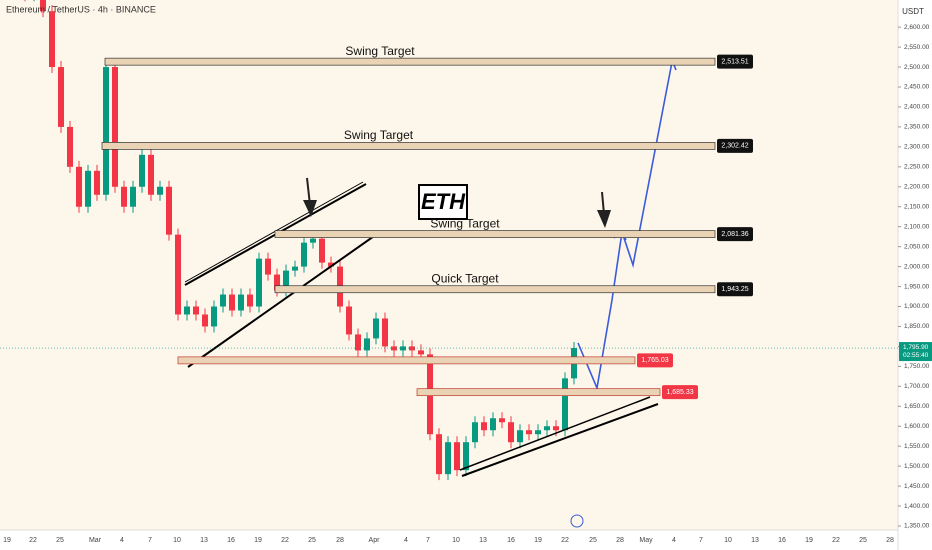 The image size is (932, 550). I want to click on price-axis, so click(915, 275).